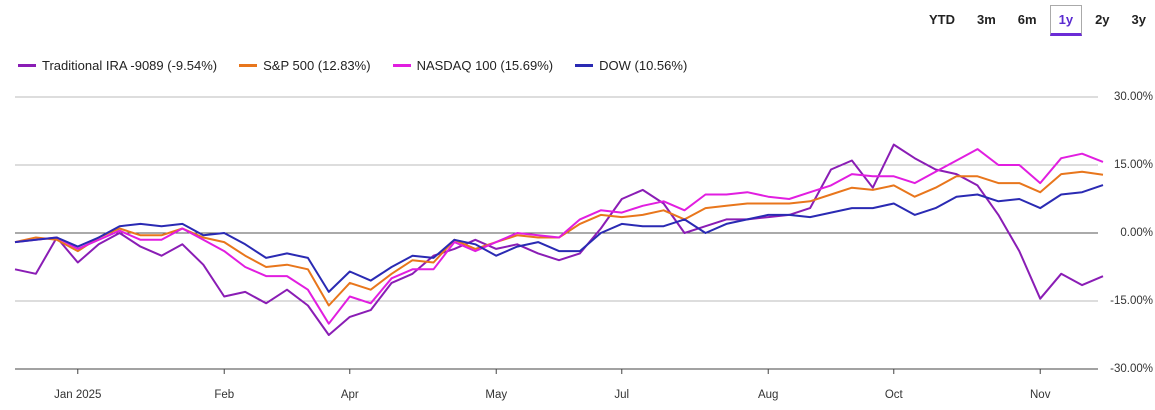 The image size is (1155, 410). Describe the element at coordinates (986, 19) in the screenshot. I see `range-button: 3m` at that location.